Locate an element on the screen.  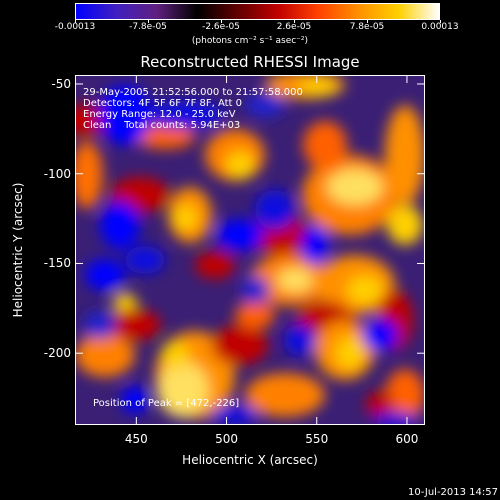
y-tick-label: -150 is located at coordinates (57, 263).